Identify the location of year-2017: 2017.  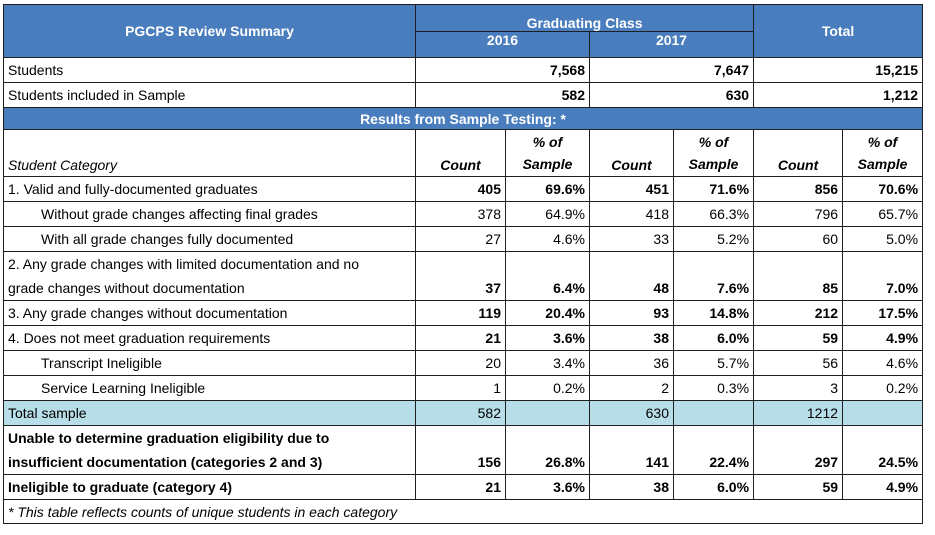
(671, 44).